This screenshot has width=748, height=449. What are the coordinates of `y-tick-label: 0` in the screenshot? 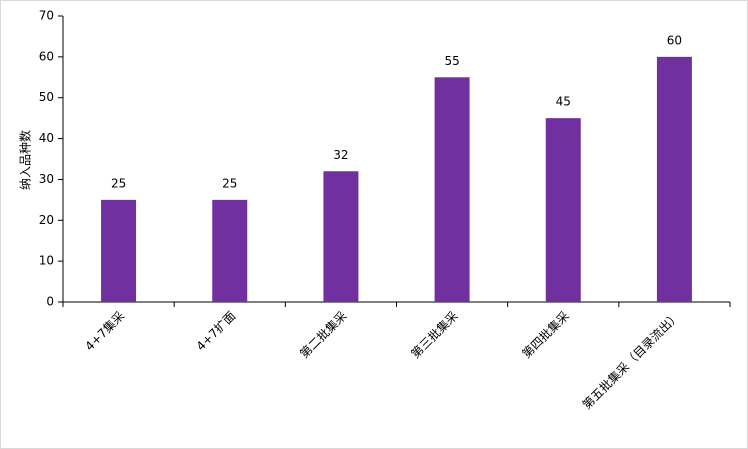 It's located at (50, 302).